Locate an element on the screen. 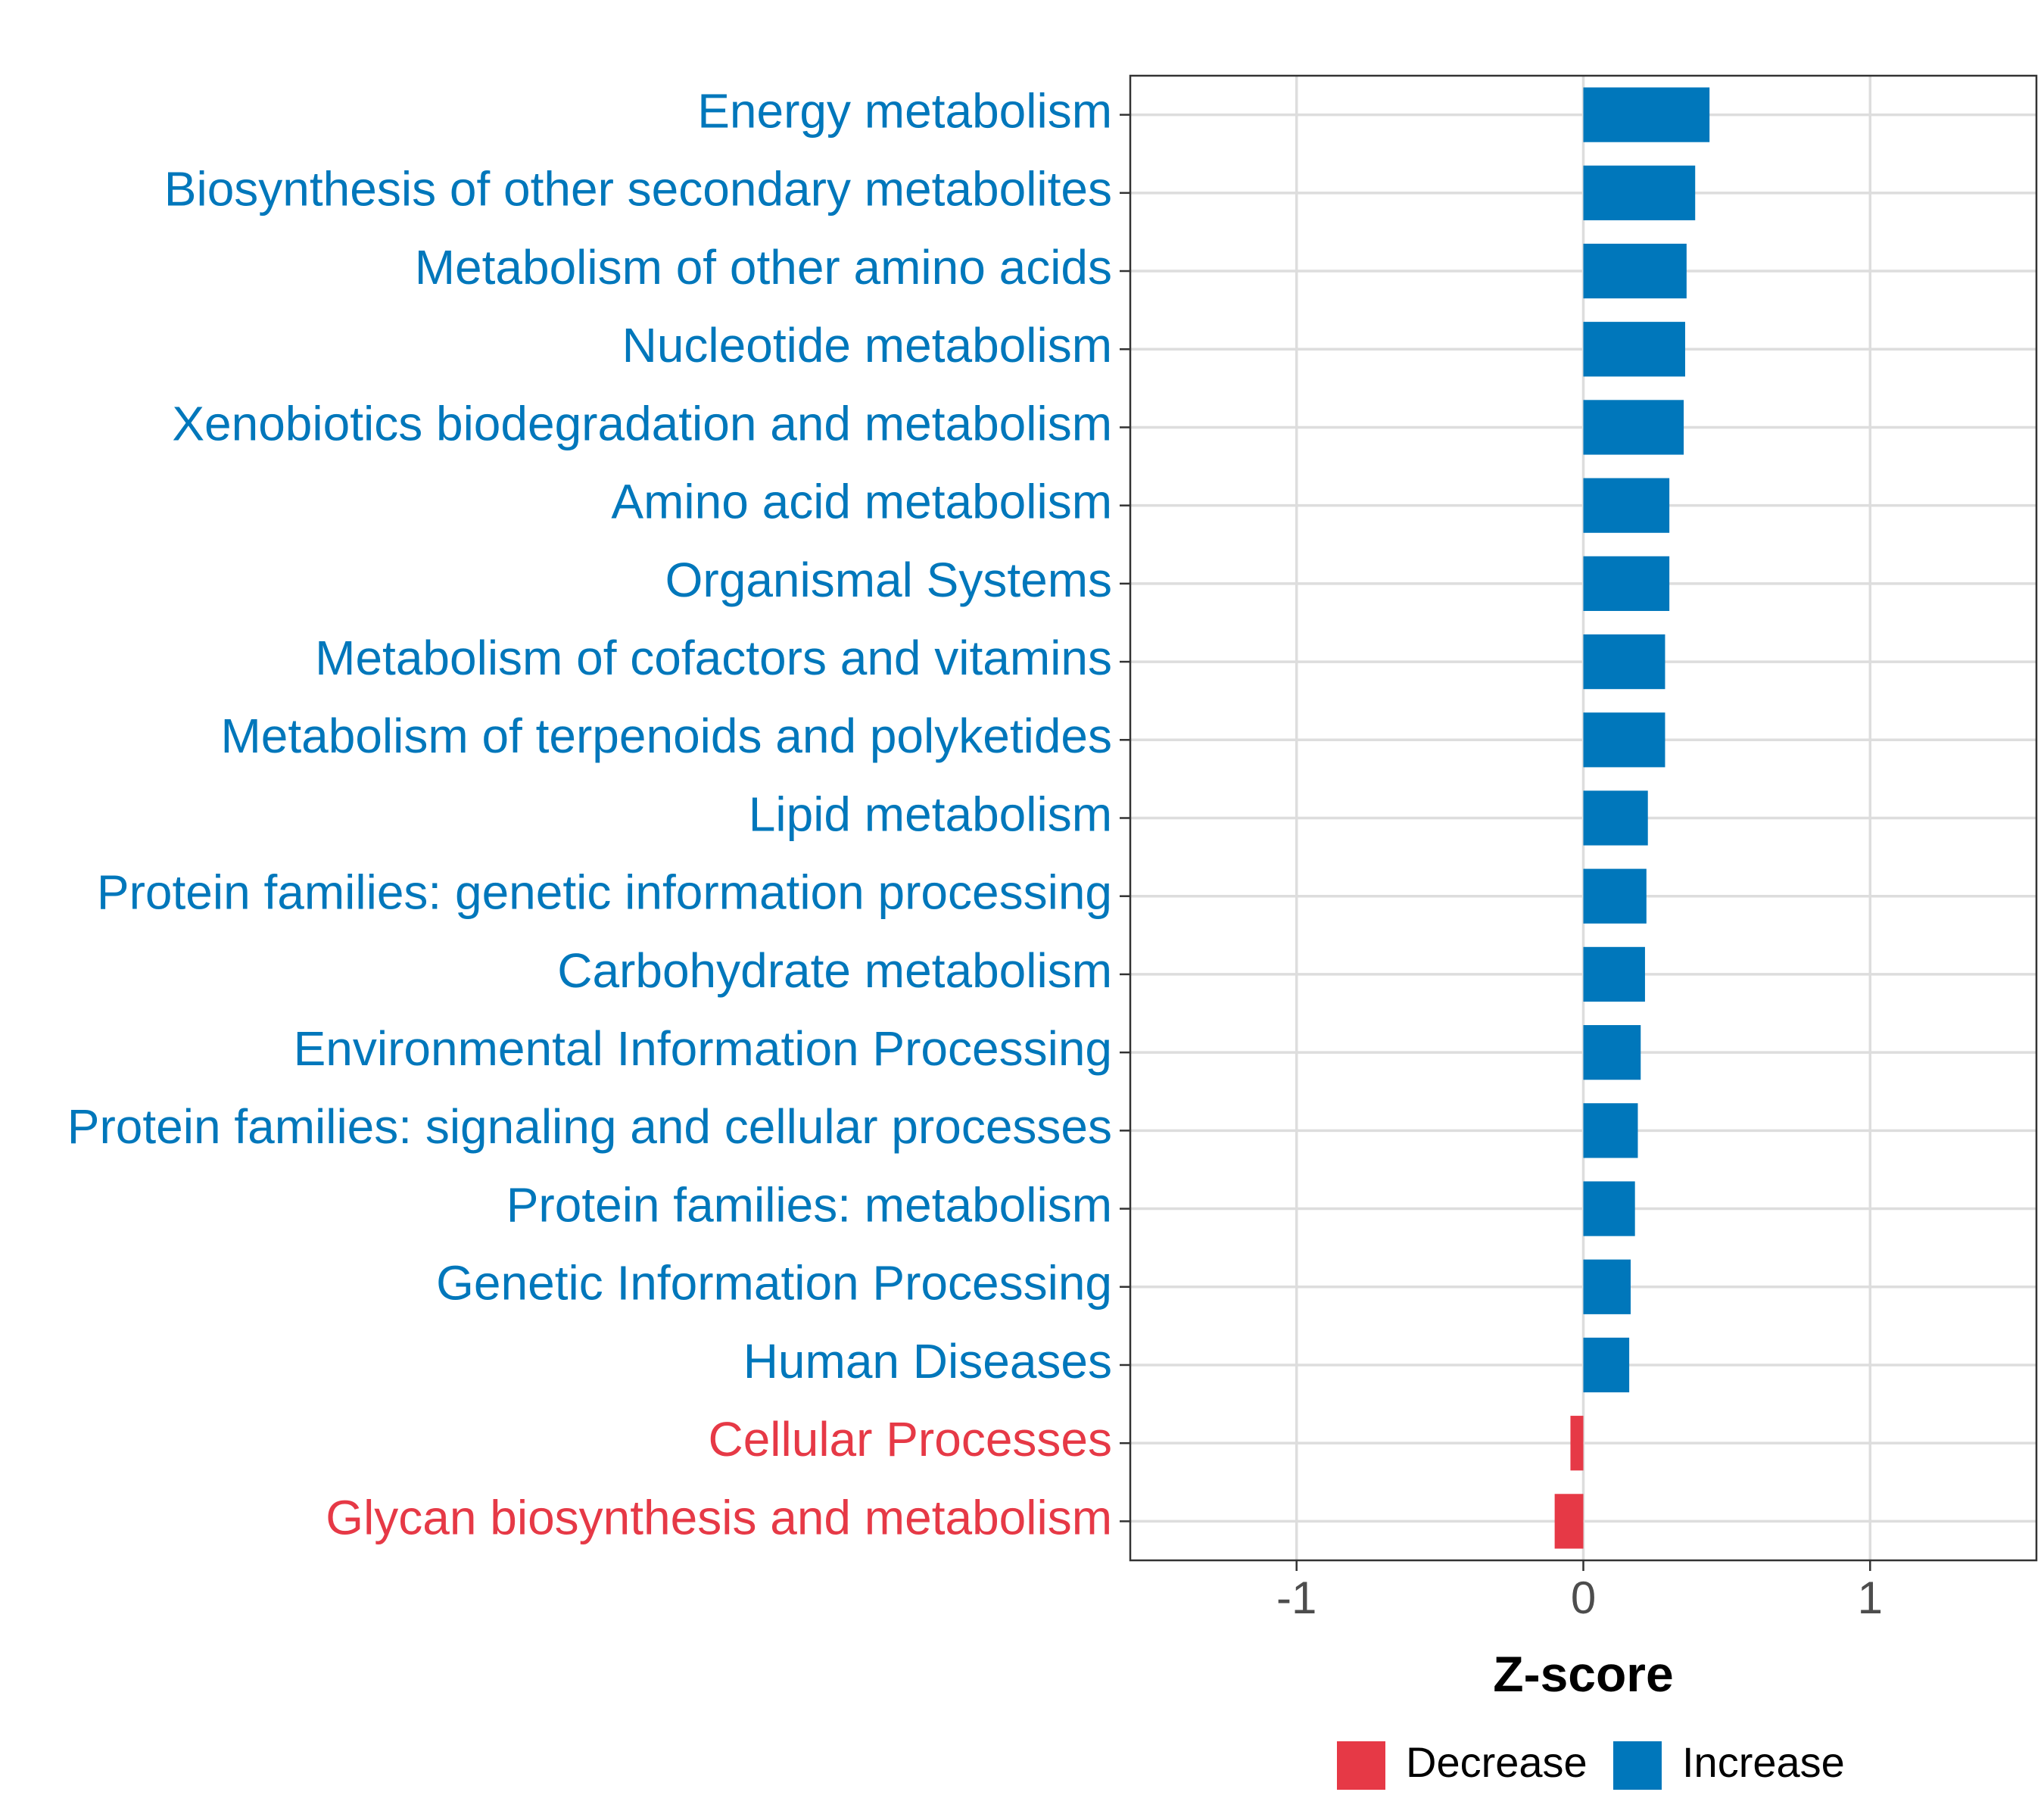  x-ticks: -1 0 1 is located at coordinates (1579, 1592).